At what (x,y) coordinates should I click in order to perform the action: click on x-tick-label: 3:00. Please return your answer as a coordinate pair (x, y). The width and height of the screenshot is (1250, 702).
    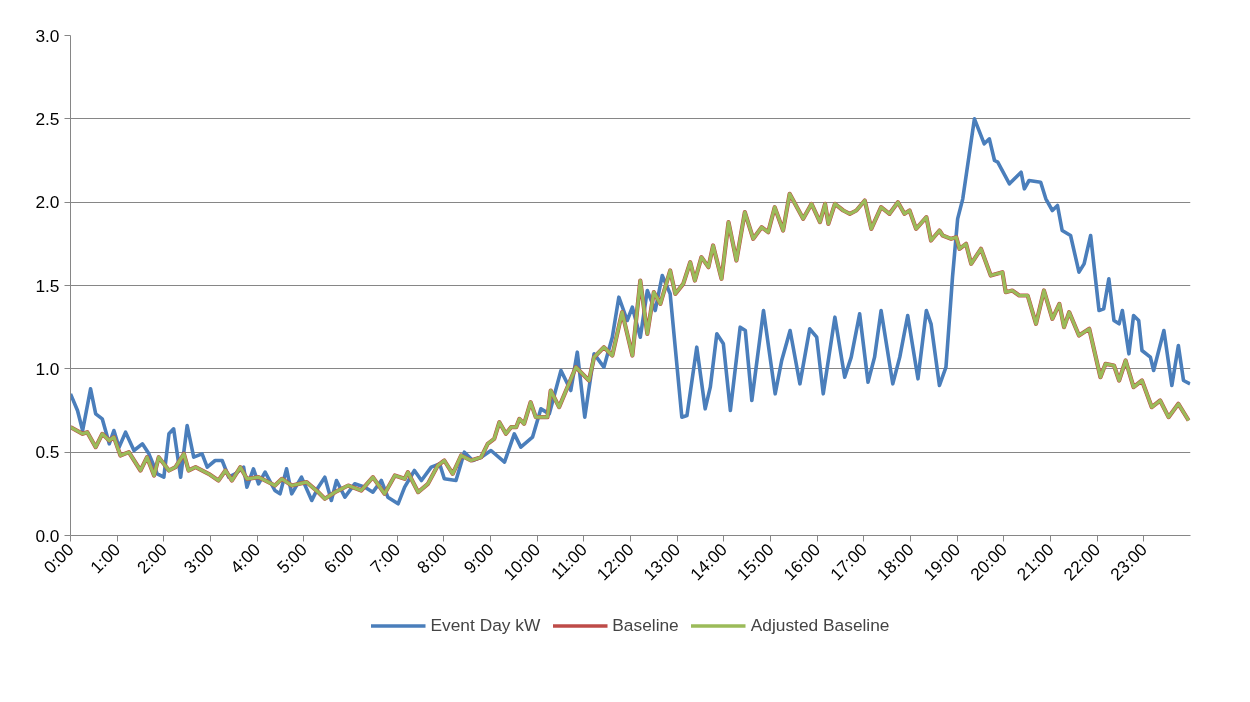
    Looking at the image, I should click on (198, 558).